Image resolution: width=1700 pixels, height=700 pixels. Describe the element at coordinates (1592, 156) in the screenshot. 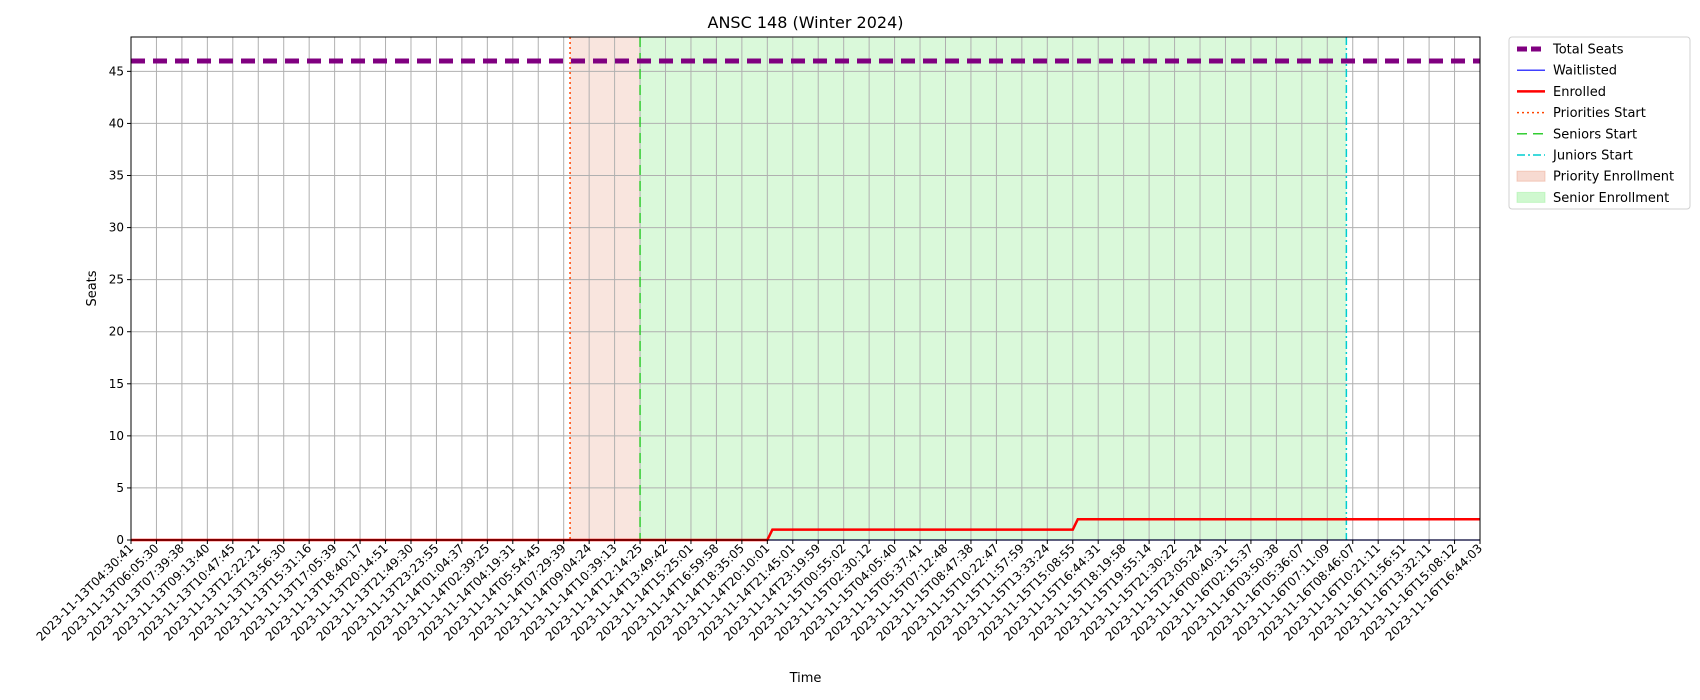

I see `legend-label: Juniors Start` at that location.